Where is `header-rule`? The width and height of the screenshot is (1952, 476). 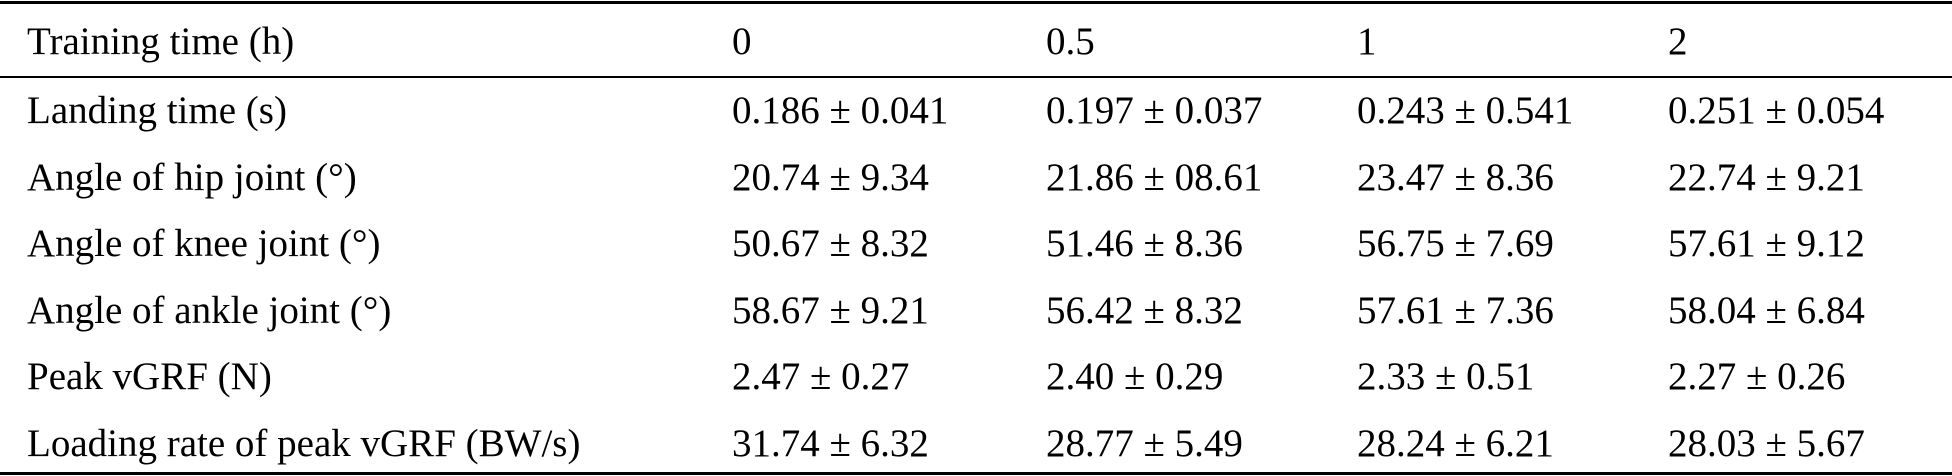
header-rule is located at coordinates (976, 77).